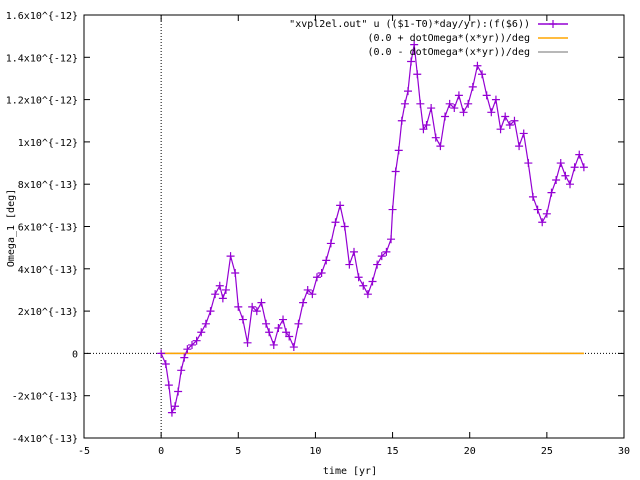 This screenshot has height=480, width=640. Describe the element at coordinates (393, 451) in the screenshot. I see `x-tick-label: 15` at that location.